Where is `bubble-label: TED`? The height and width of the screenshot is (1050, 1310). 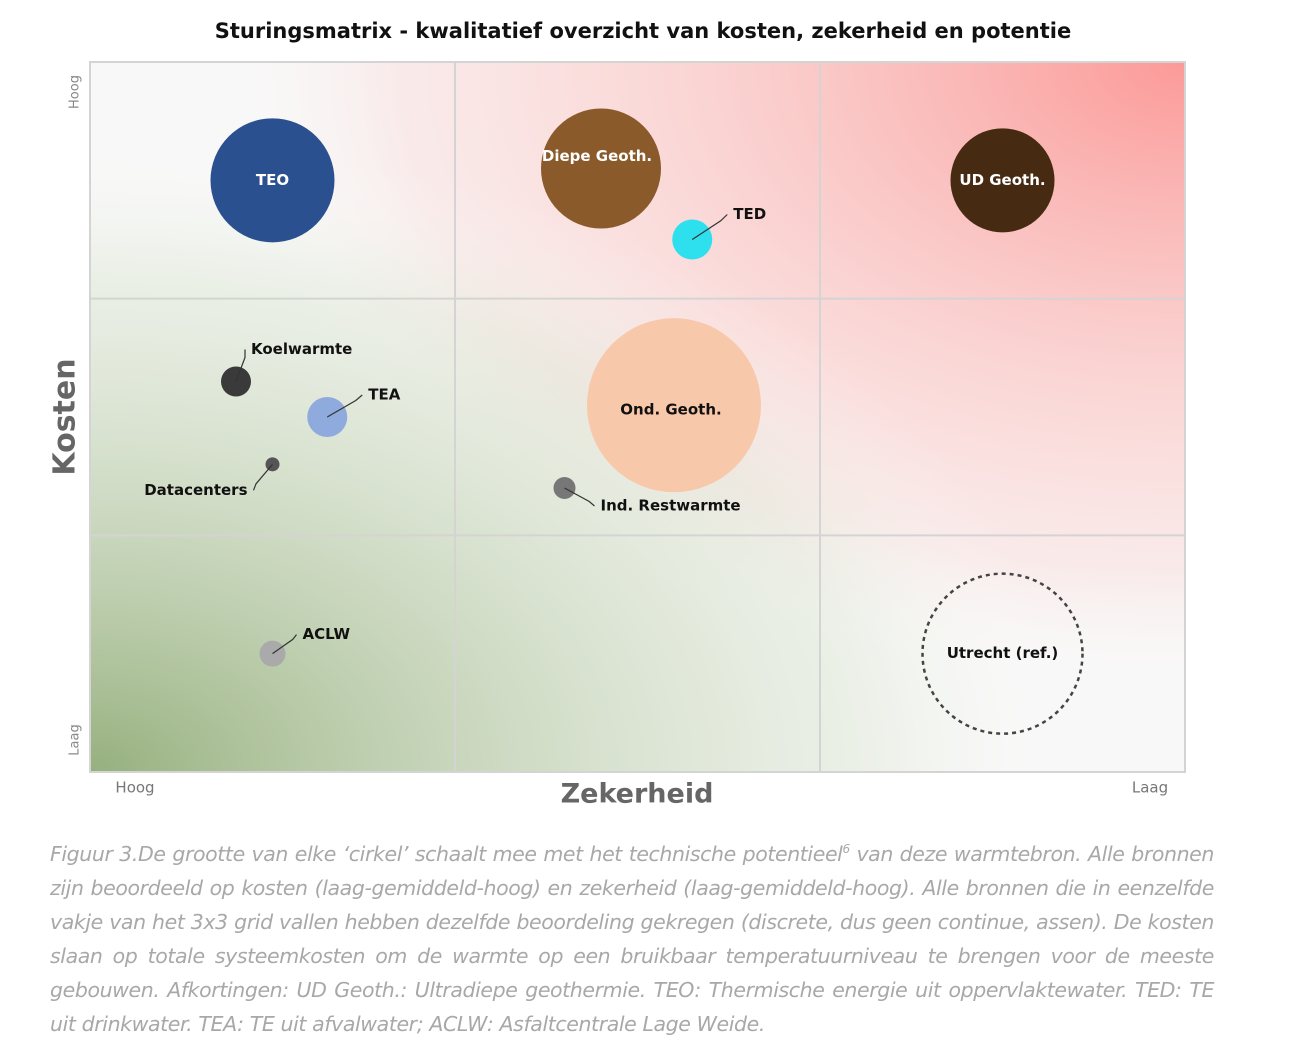 bubble-label: TED is located at coordinates (749, 214).